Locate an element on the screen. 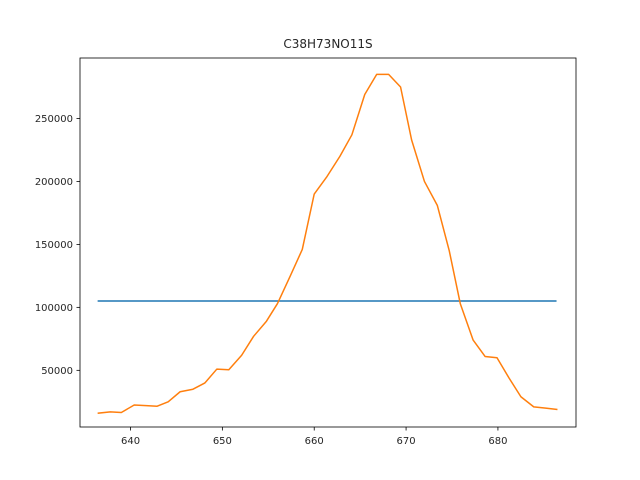  chart-title: C38H73NO11S is located at coordinates (327, 44).